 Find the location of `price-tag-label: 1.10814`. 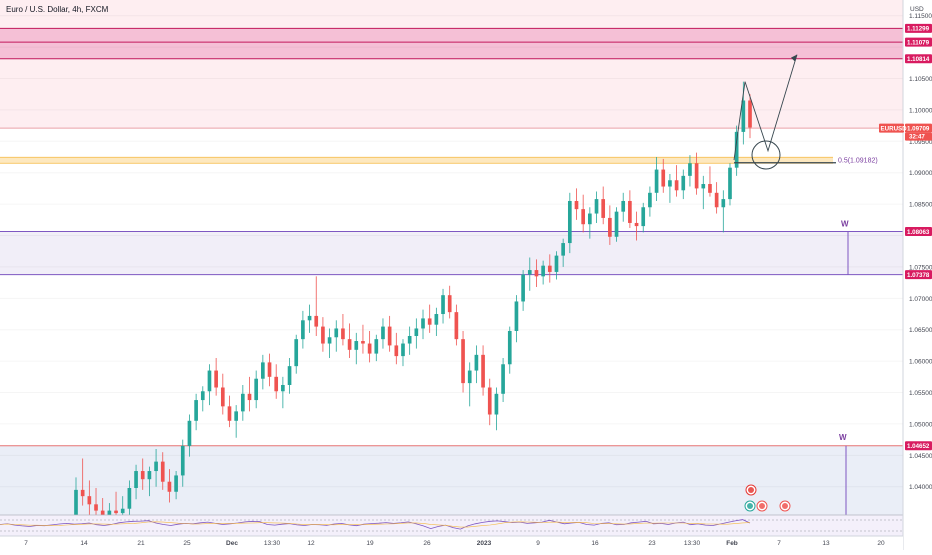

price-tag-label: 1.10814 is located at coordinates (918, 59).